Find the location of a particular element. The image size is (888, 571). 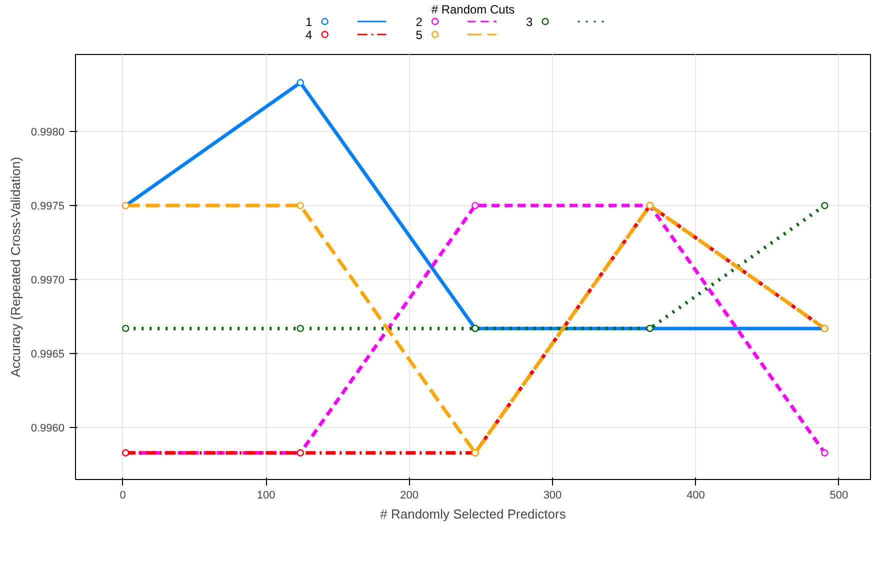

x-tick-label: 300 is located at coordinates (552, 496).